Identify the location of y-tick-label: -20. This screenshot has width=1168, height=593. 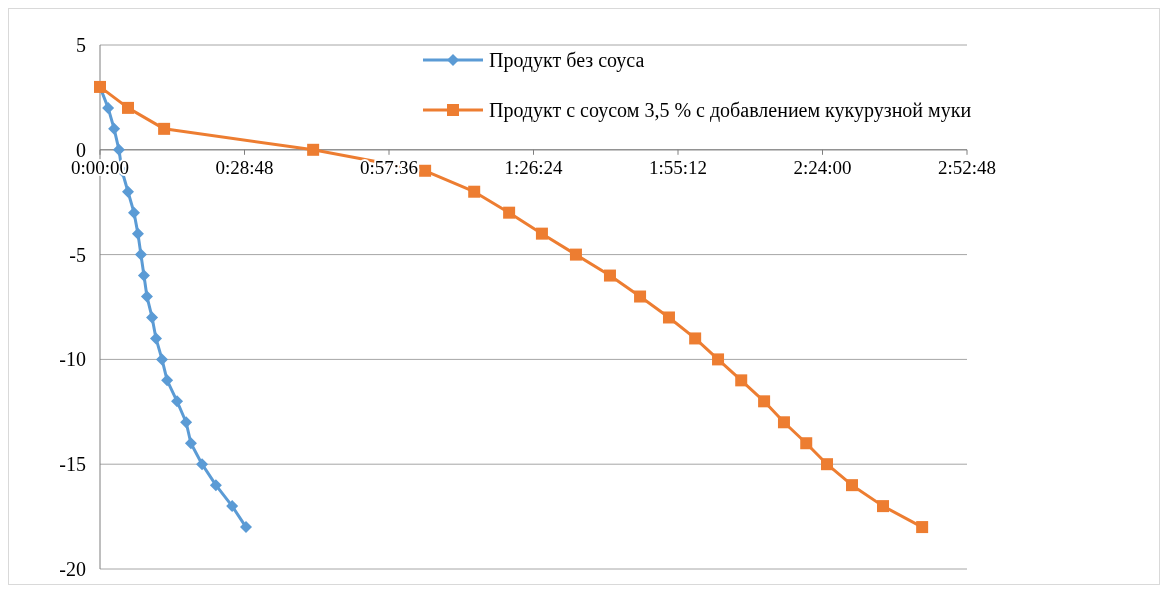
(72, 569).